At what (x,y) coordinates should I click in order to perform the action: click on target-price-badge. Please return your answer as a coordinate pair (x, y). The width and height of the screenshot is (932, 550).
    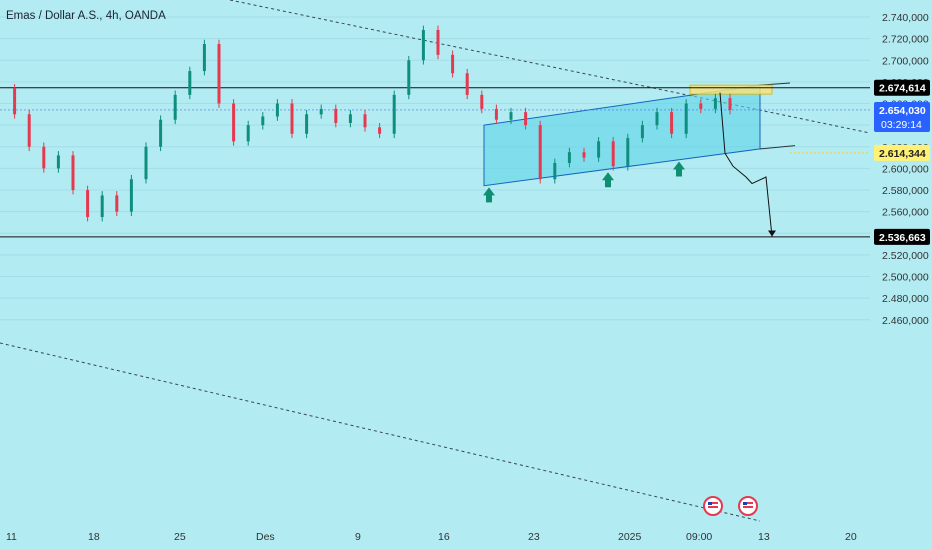
    Looking at the image, I should click on (902, 236).